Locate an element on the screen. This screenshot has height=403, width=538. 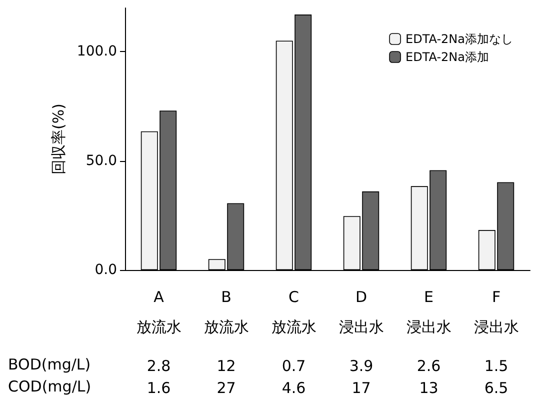
text: 17 is located at coordinates (361, 388).